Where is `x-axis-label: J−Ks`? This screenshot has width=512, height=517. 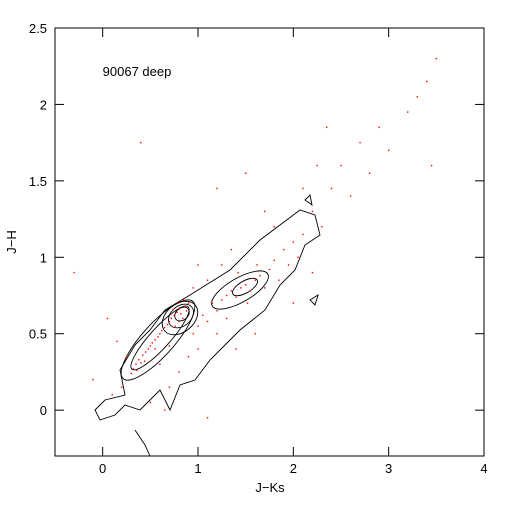 x-axis-label: J−Ks is located at coordinates (270, 487).